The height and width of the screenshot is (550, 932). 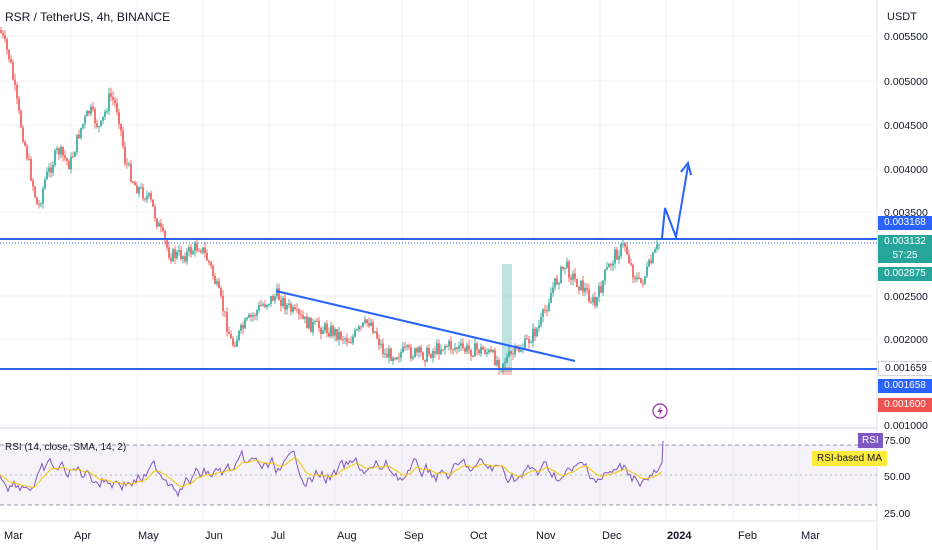 I want to click on projection-path, so click(x=675, y=203).